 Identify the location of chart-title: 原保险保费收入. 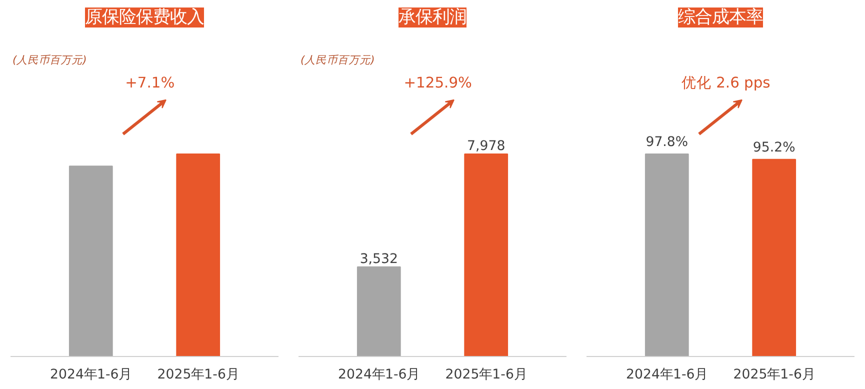
(144, 18).